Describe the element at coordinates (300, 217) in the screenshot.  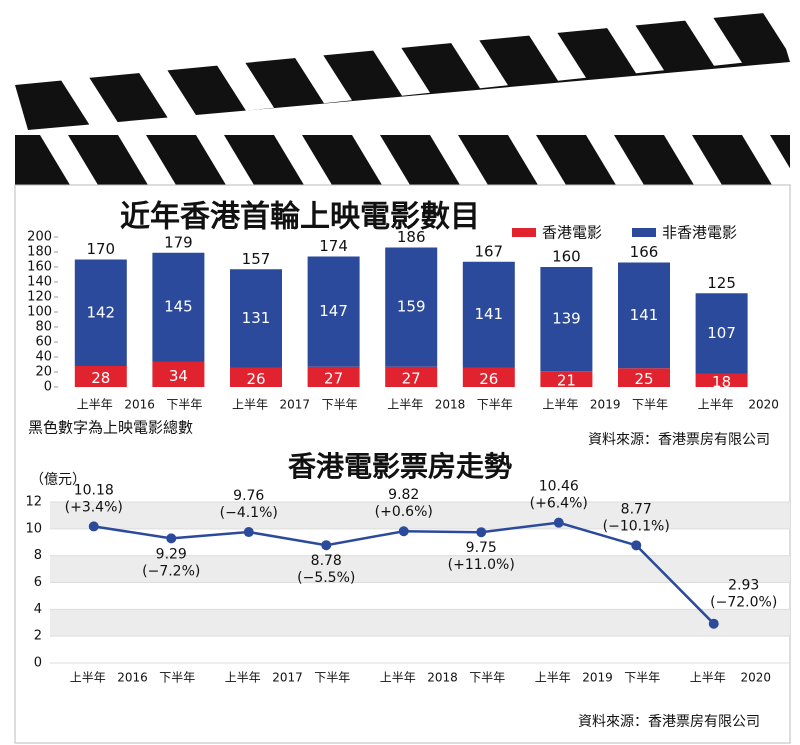
I see `chart-title: 近年香港首輪上映電影數目` at that location.